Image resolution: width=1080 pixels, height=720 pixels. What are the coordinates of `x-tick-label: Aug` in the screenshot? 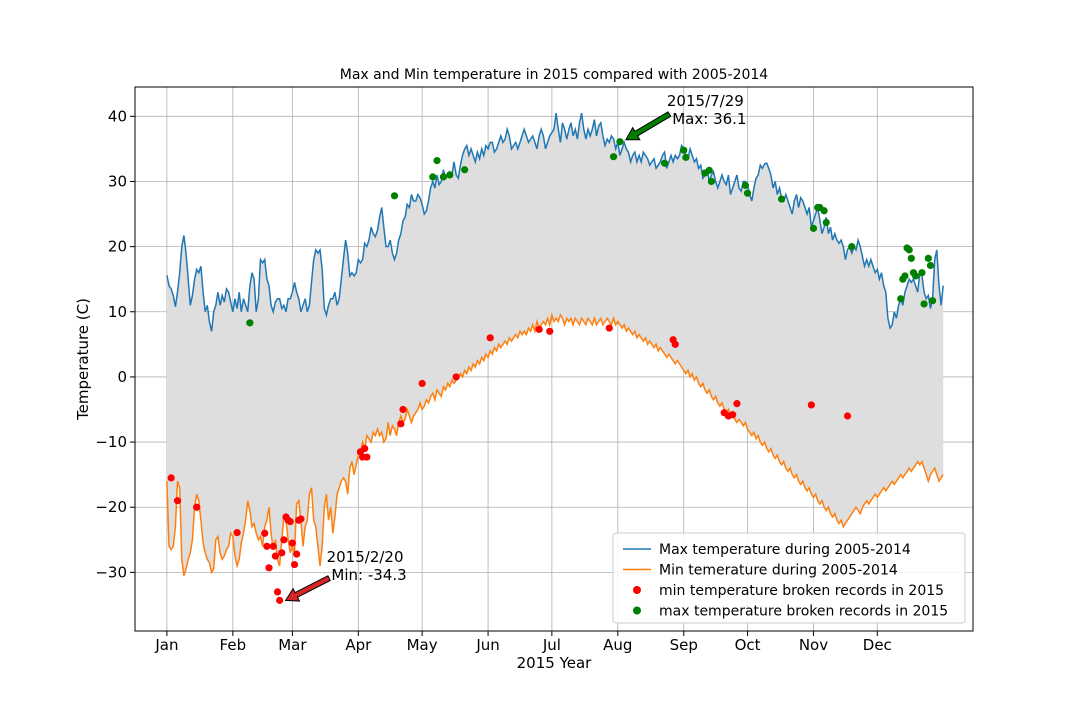 It's located at (617, 645).